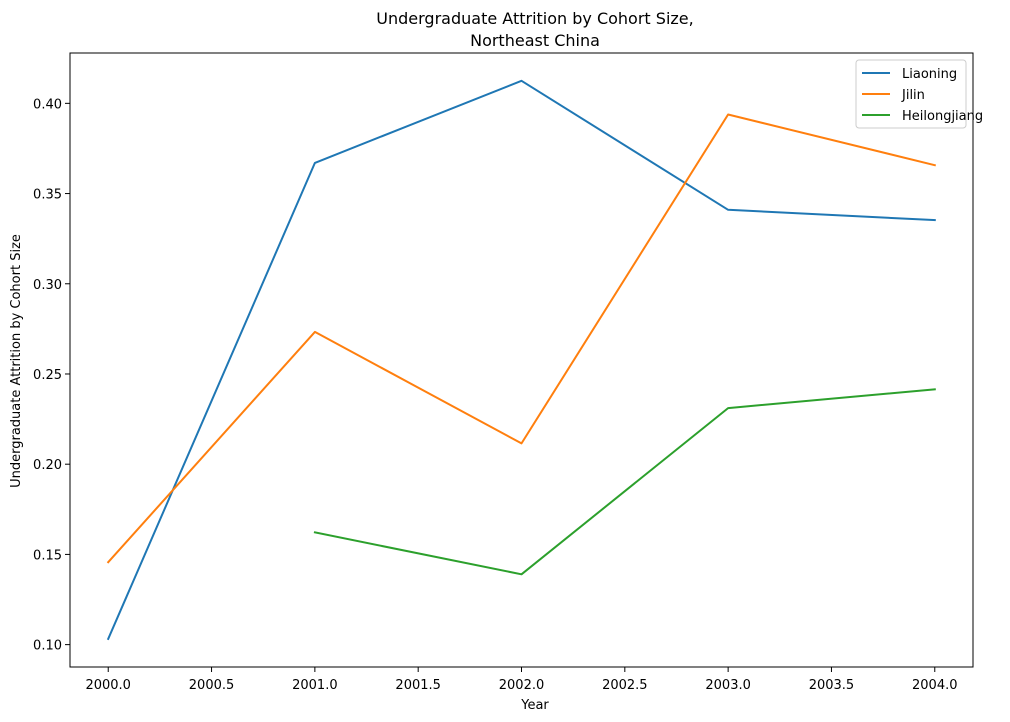 The width and height of the screenshot is (1010, 722). Describe the element at coordinates (929, 74) in the screenshot. I see `legend-label-liaoning: Liaoning` at that location.